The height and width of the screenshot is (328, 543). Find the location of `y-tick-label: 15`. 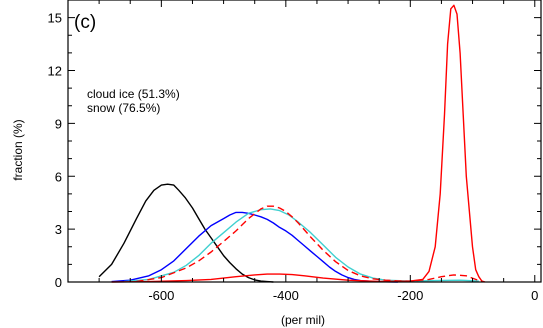

y-tick-label: 15 is located at coordinates (55, 18).